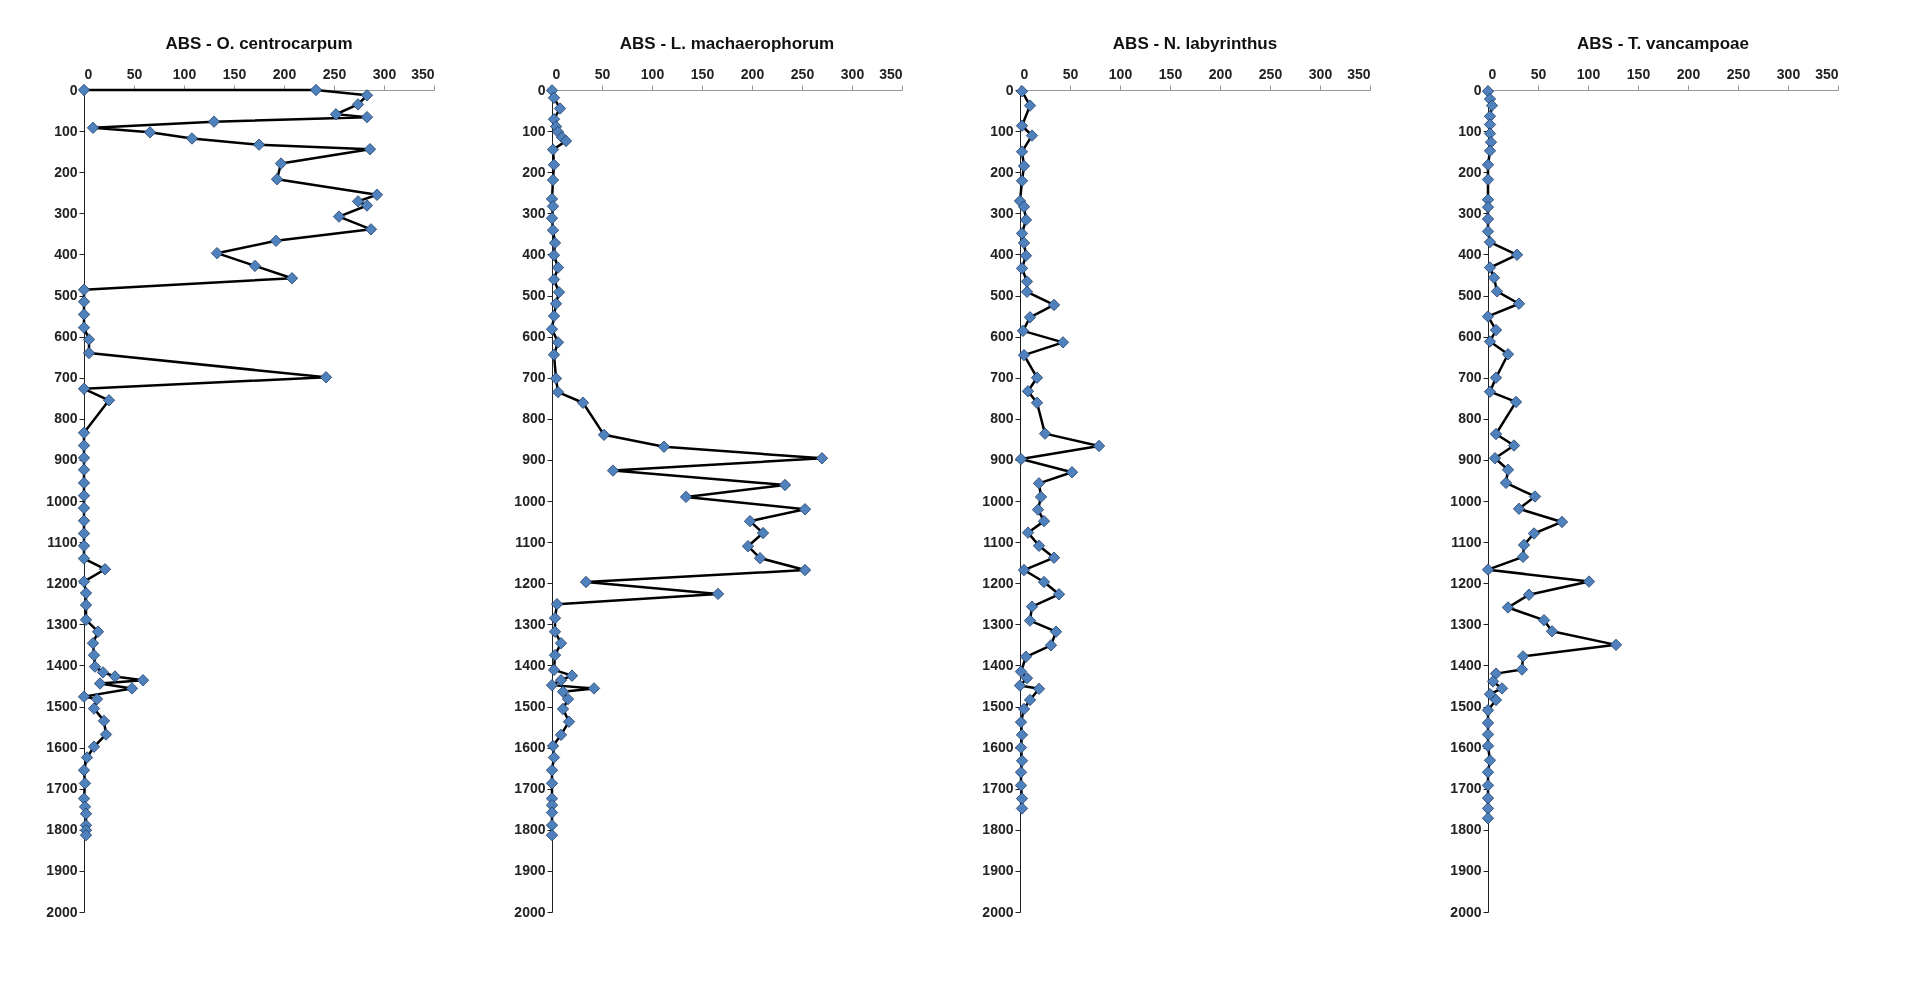 Image resolution: width=1928 pixels, height=986 pixels. What do you see at coordinates (1195, 43) in the screenshot?
I see `chart-title: ABS - N. labyrinthus` at bounding box center [1195, 43].